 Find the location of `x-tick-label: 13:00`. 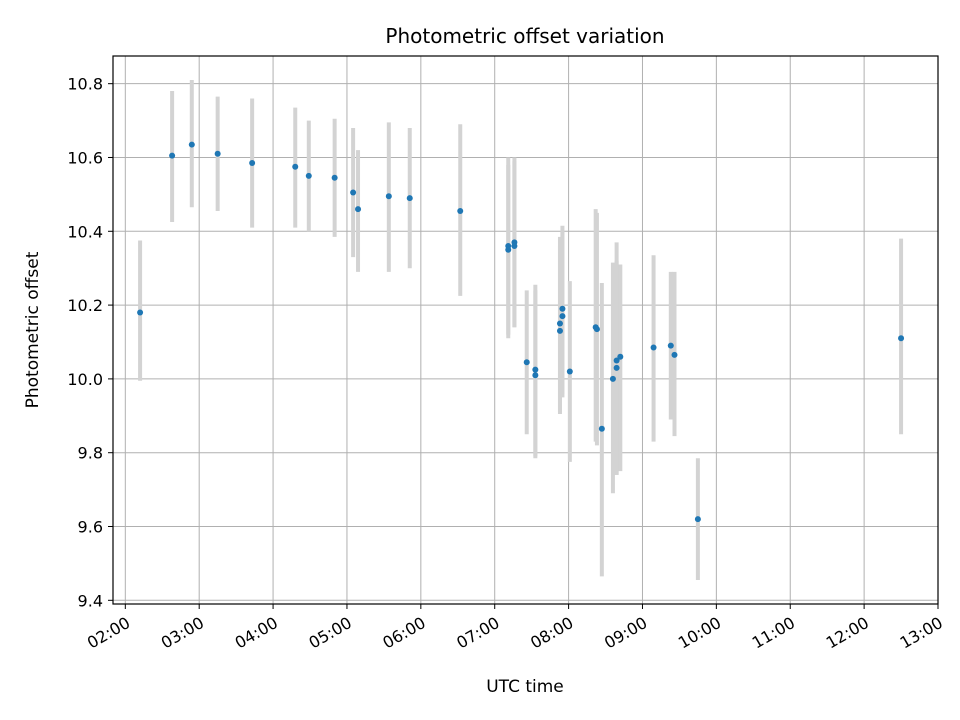

x-tick-label: 13:00 is located at coordinates (921, 633).